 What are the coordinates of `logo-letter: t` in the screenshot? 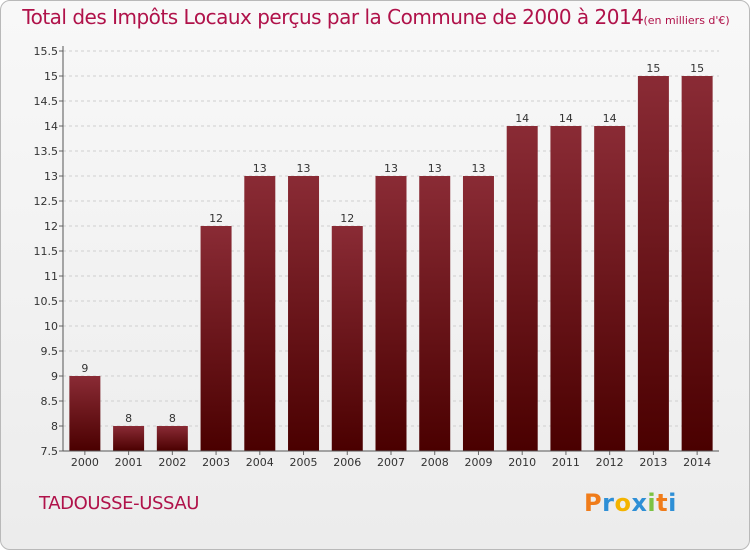 It's located at (662, 503).